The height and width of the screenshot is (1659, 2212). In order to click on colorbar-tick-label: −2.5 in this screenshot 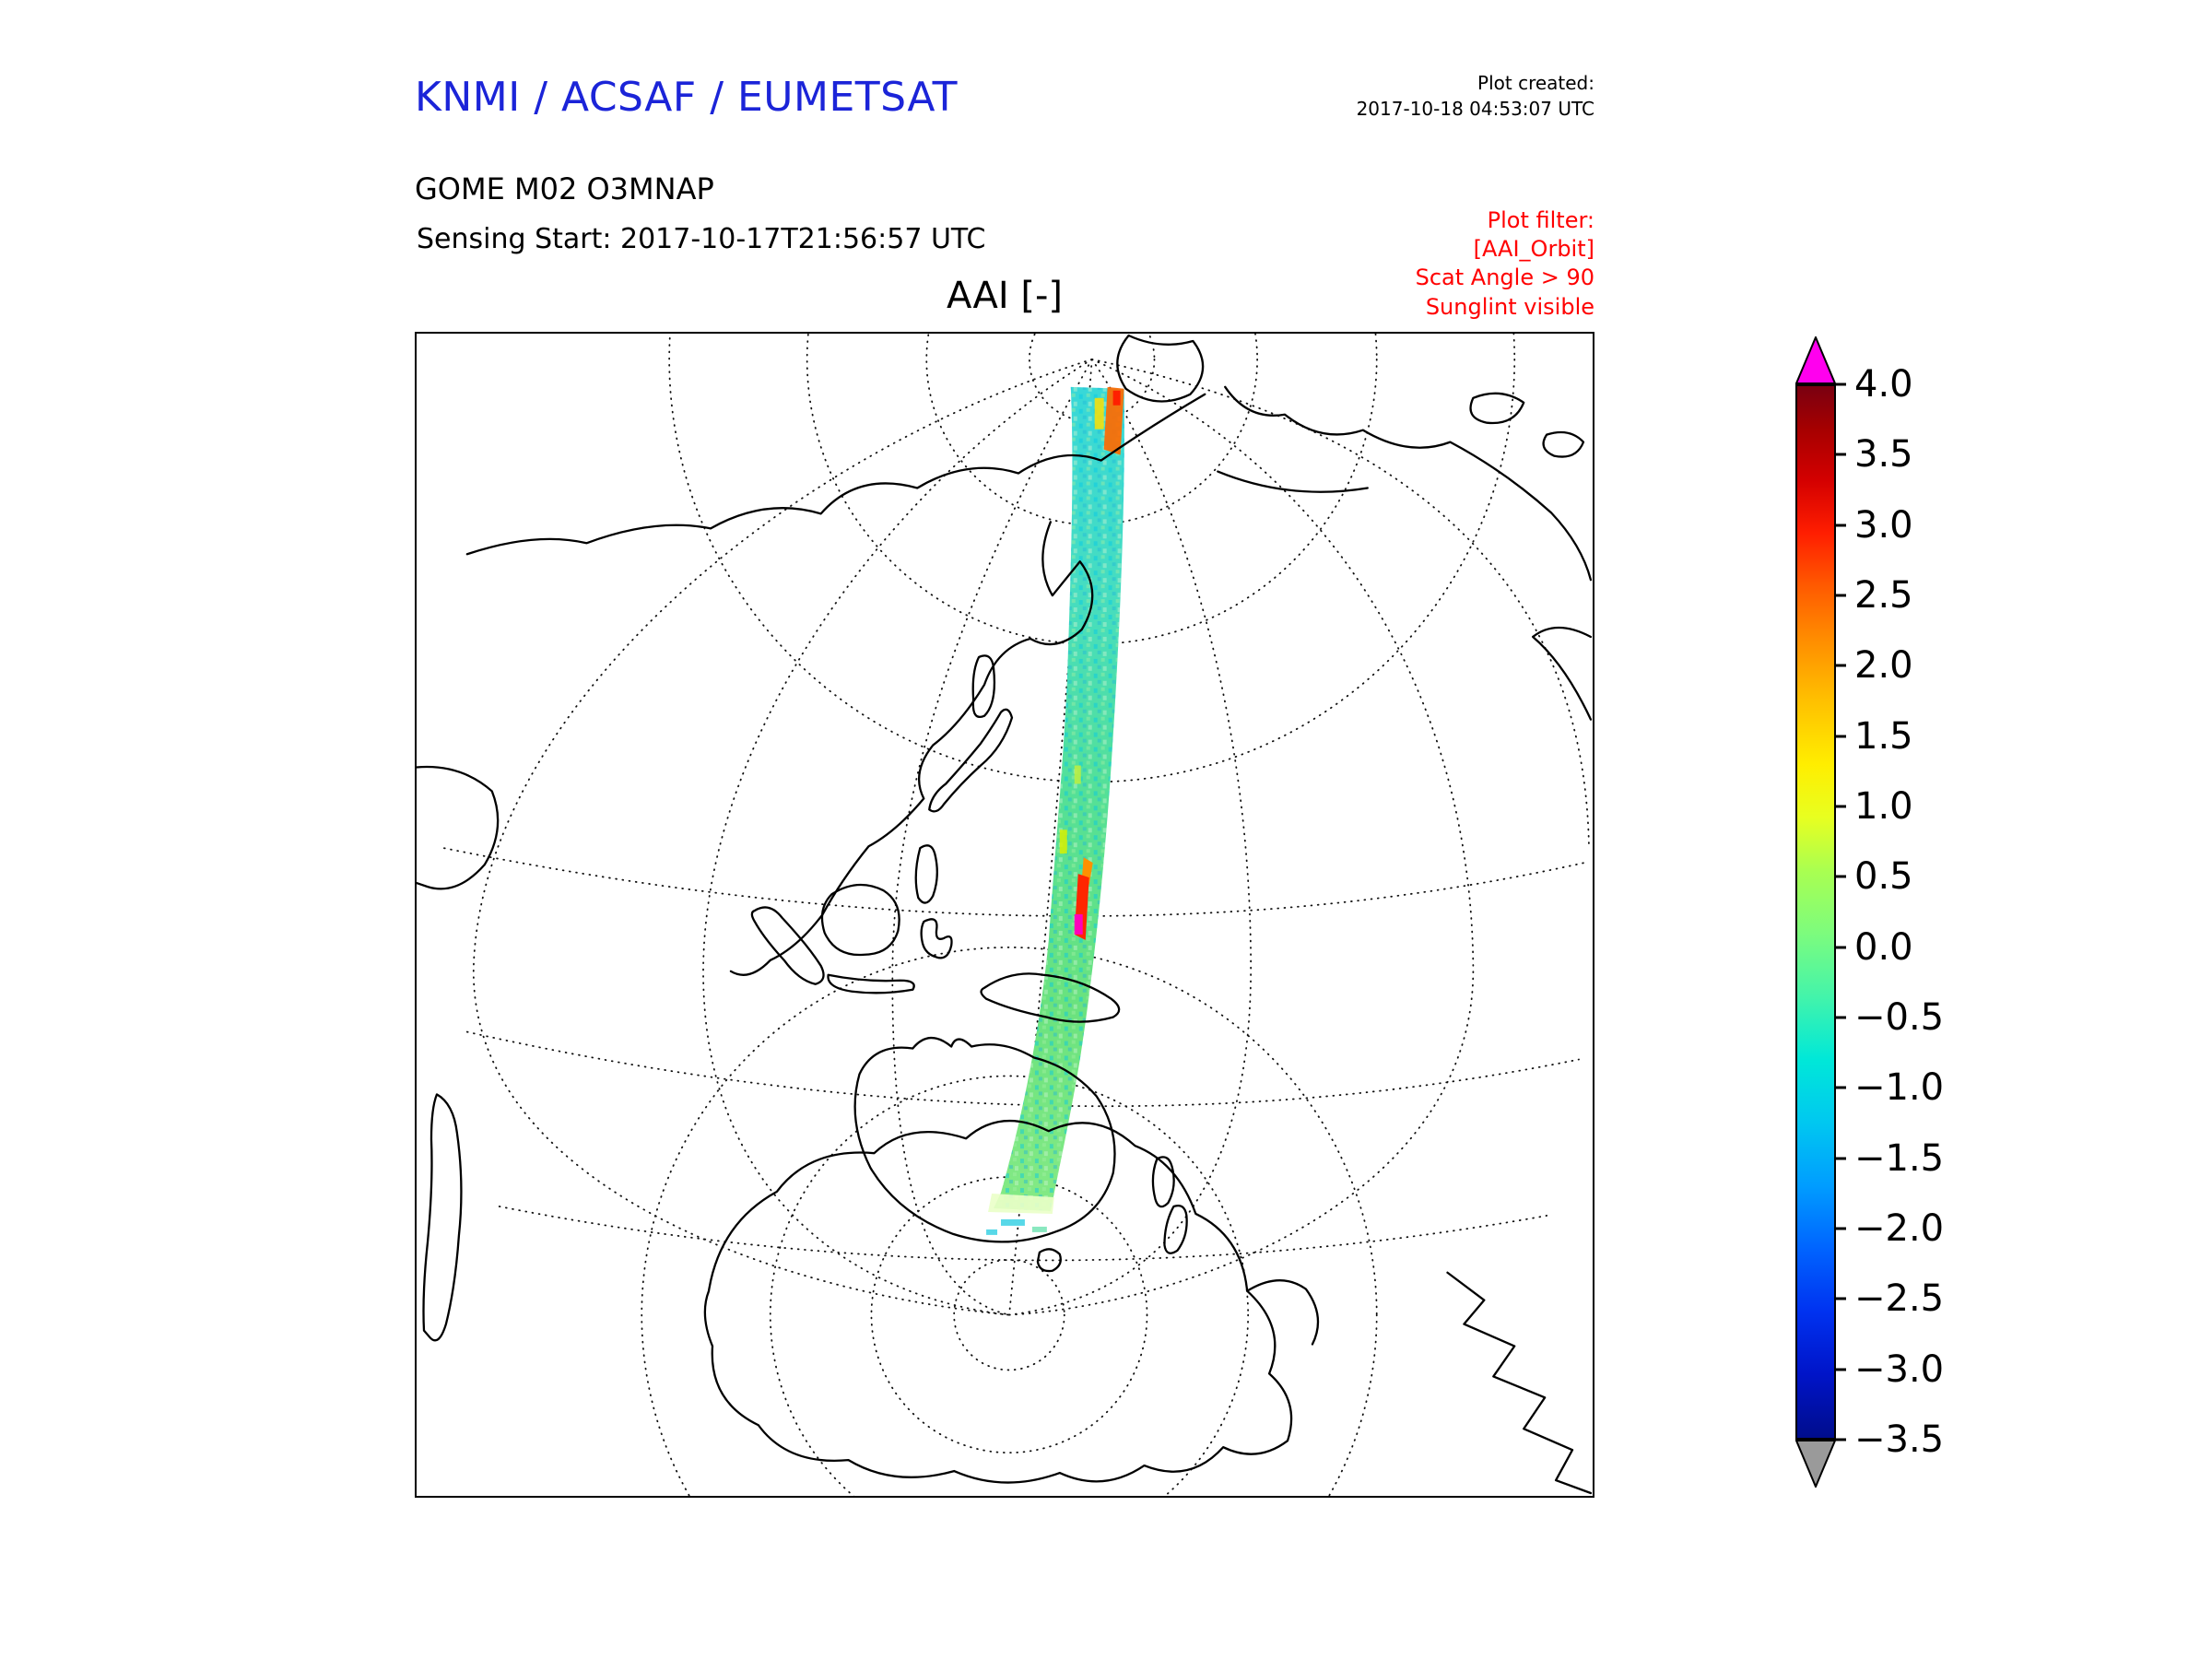, I will do `click(1899, 1299)`.